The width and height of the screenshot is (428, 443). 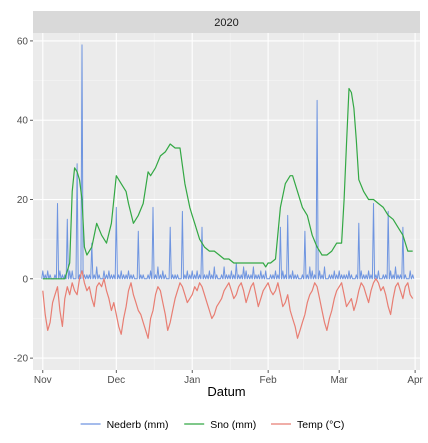 What do you see at coordinates (21, 359) in the screenshot?
I see `y-tick-label: -20` at bounding box center [21, 359].